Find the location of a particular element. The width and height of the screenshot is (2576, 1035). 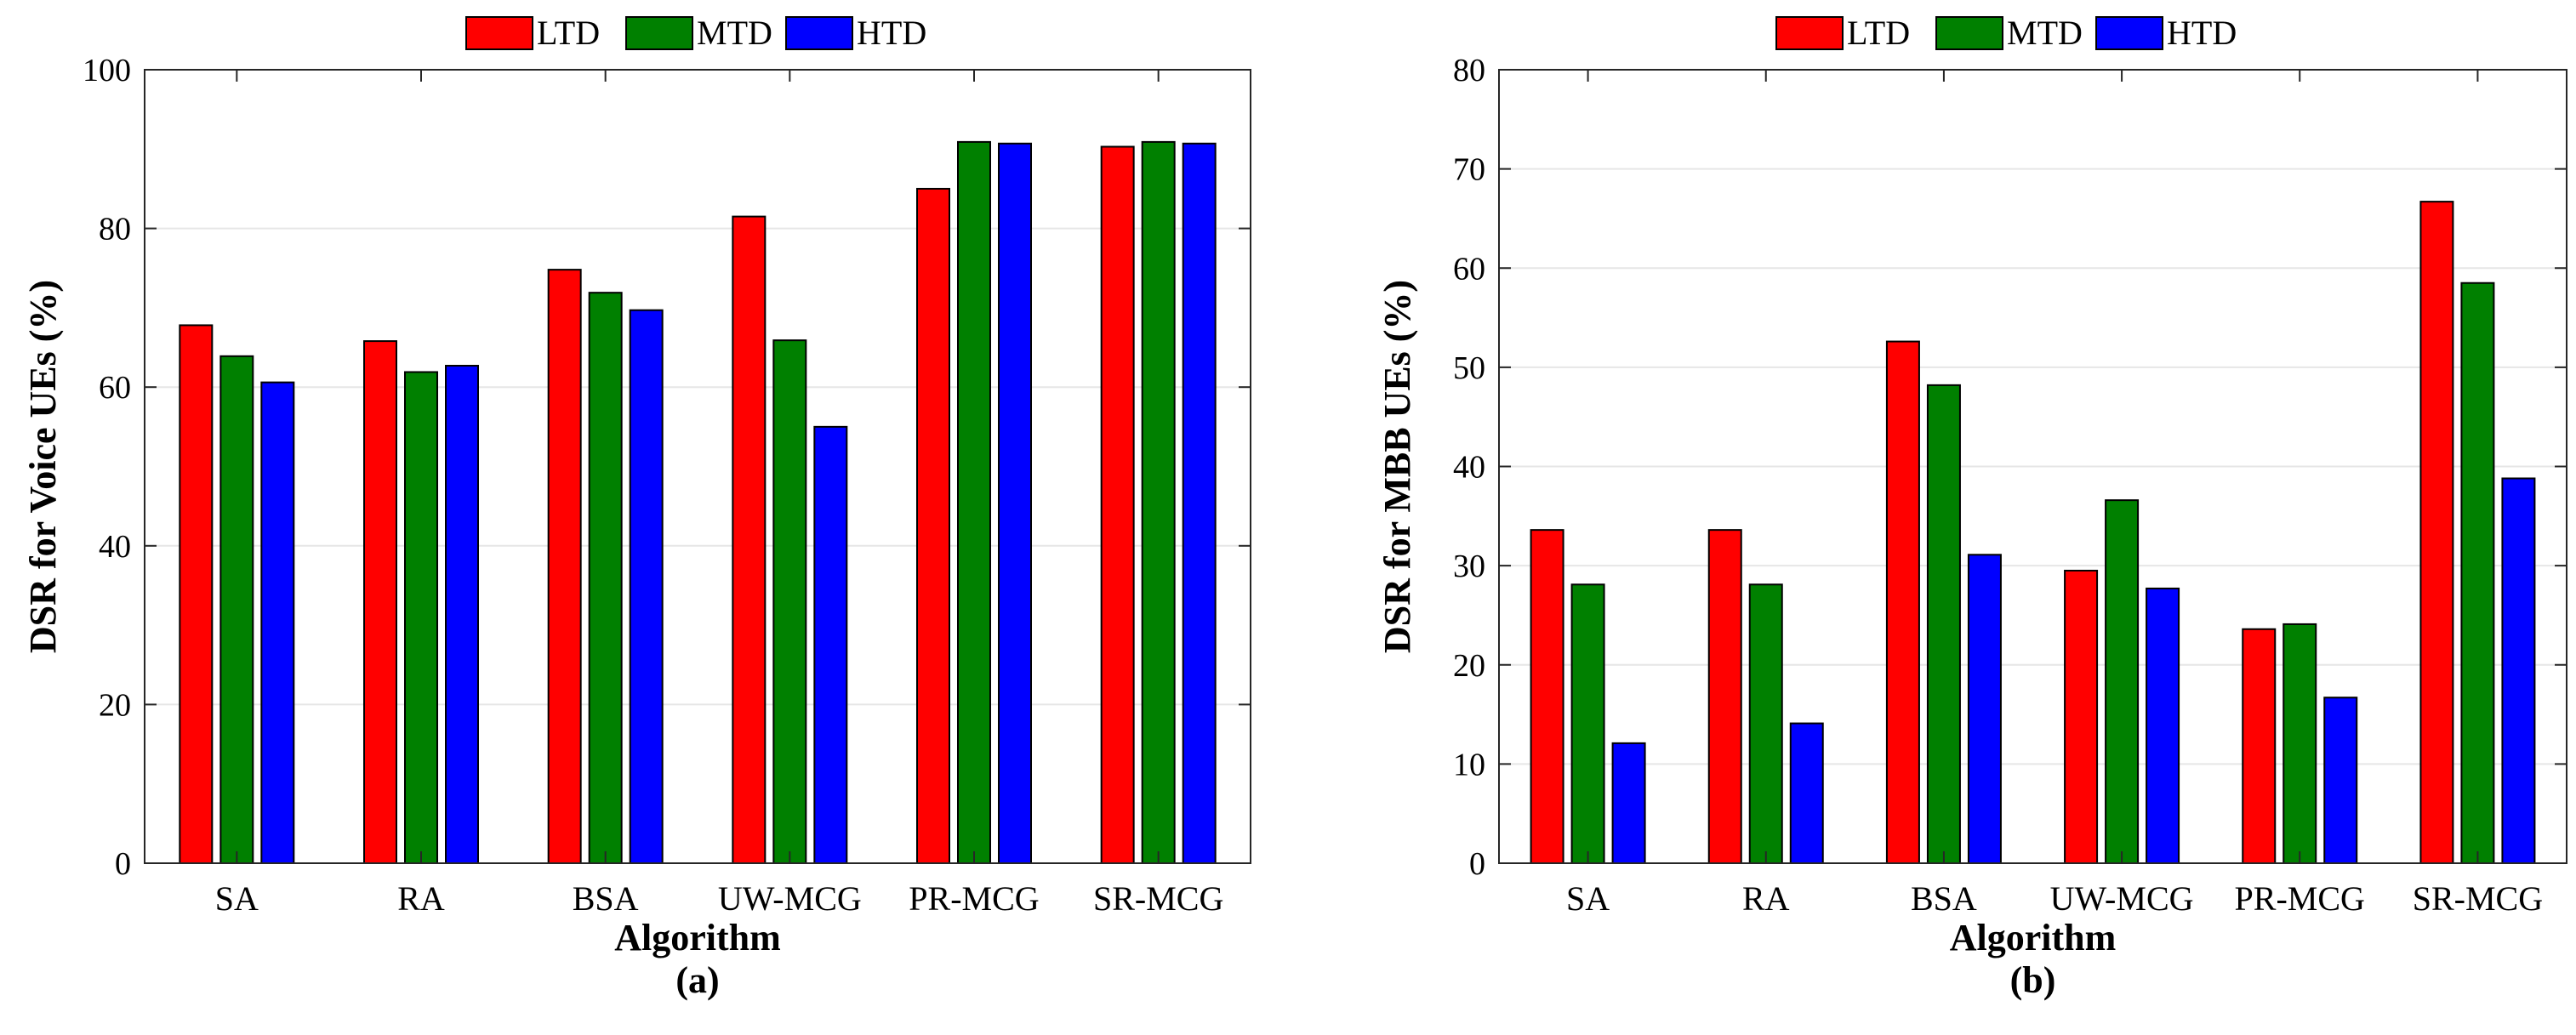

panel-label: (b) is located at coordinates (2033, 980).